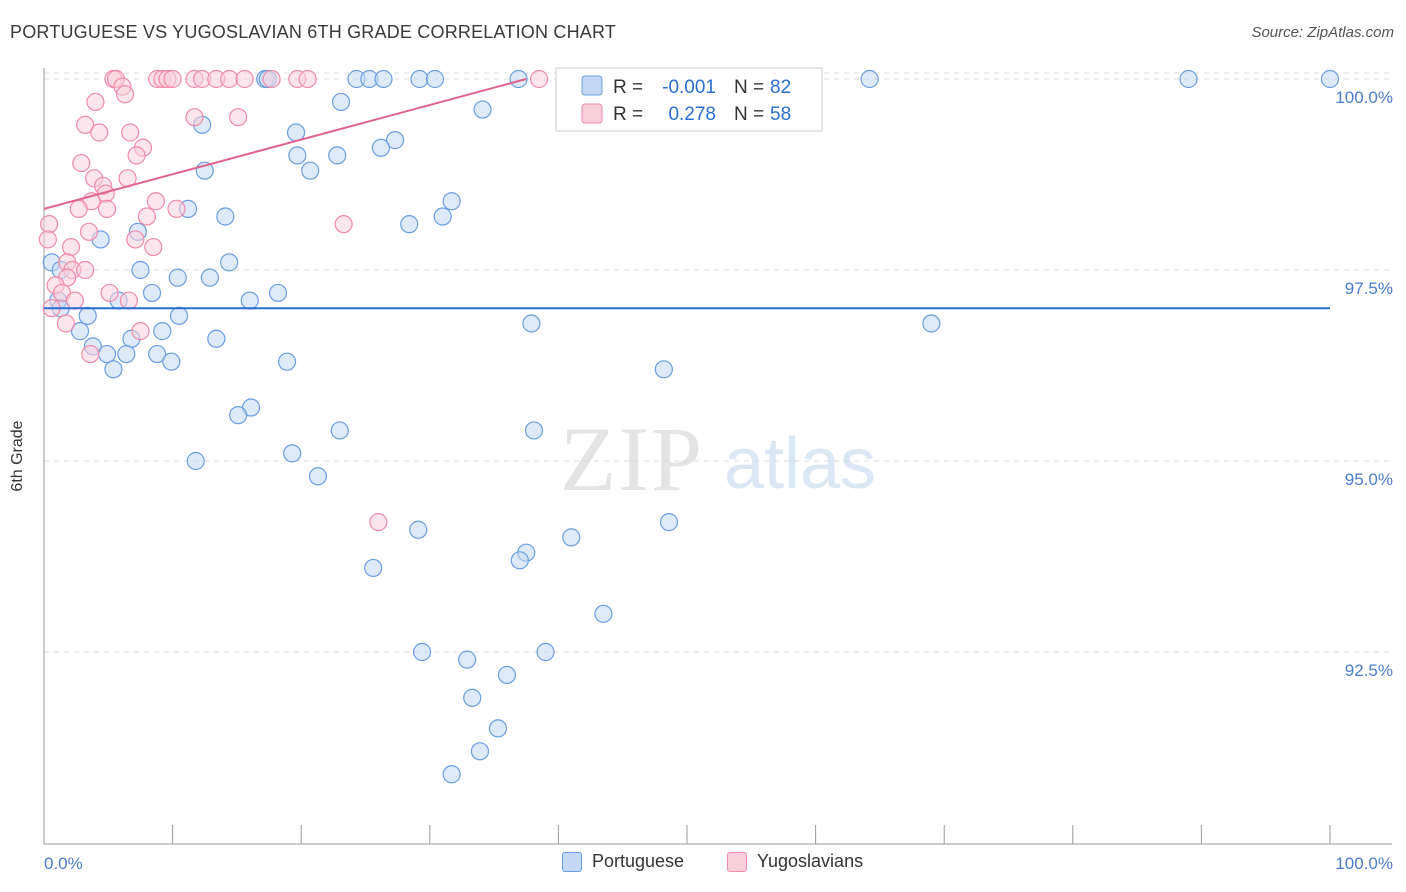 This screenshot has height=892, width=1406. What do you see at coordinates (718, 459) in the screenshot?
I see `watermark: ZIP atlas` at bounding box center [718, 459].